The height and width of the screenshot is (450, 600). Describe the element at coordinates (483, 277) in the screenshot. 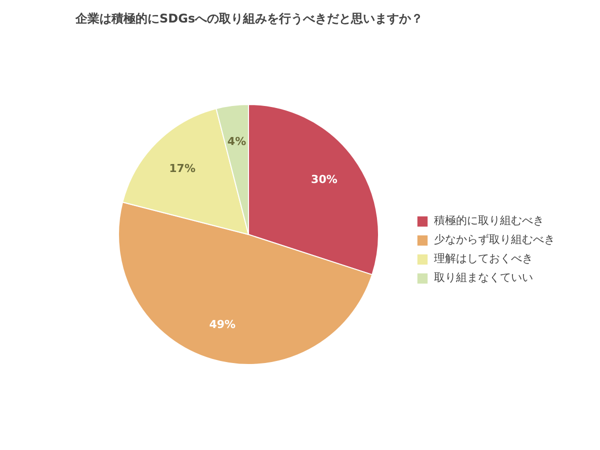

I see `legend-label: 取り組まなくていい` at that location.